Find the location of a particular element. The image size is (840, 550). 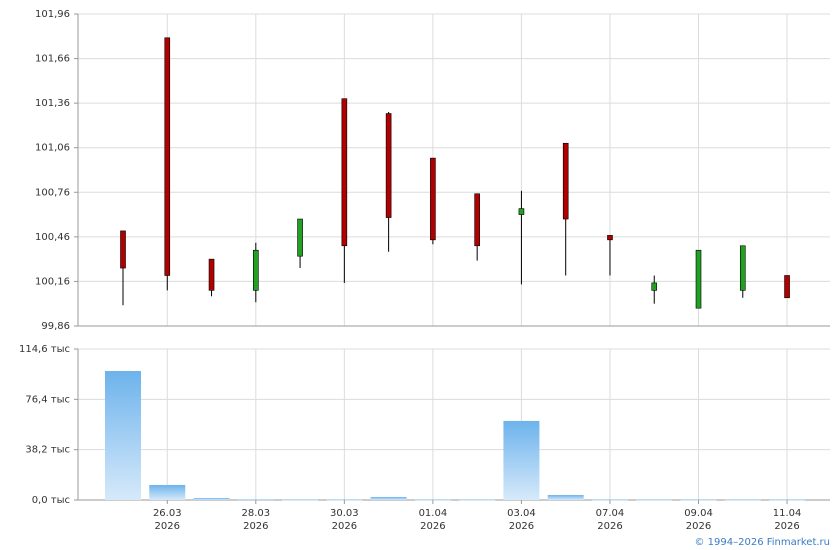

y-tick-label: 101,36 is located at coordinates (52, 103).